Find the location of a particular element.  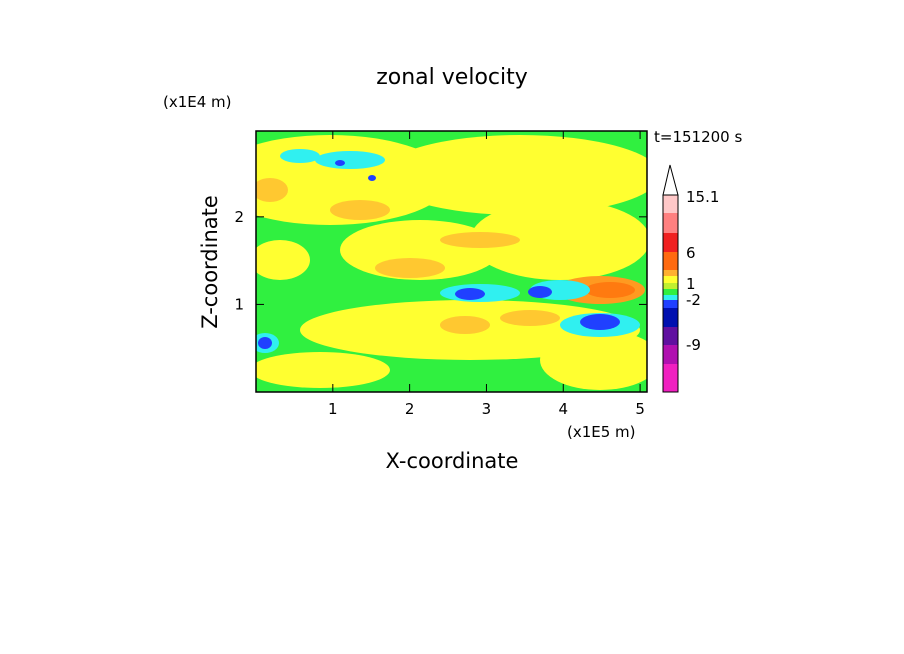

y-axis-label: Z-coordinate is located at coordinates (210, 262).